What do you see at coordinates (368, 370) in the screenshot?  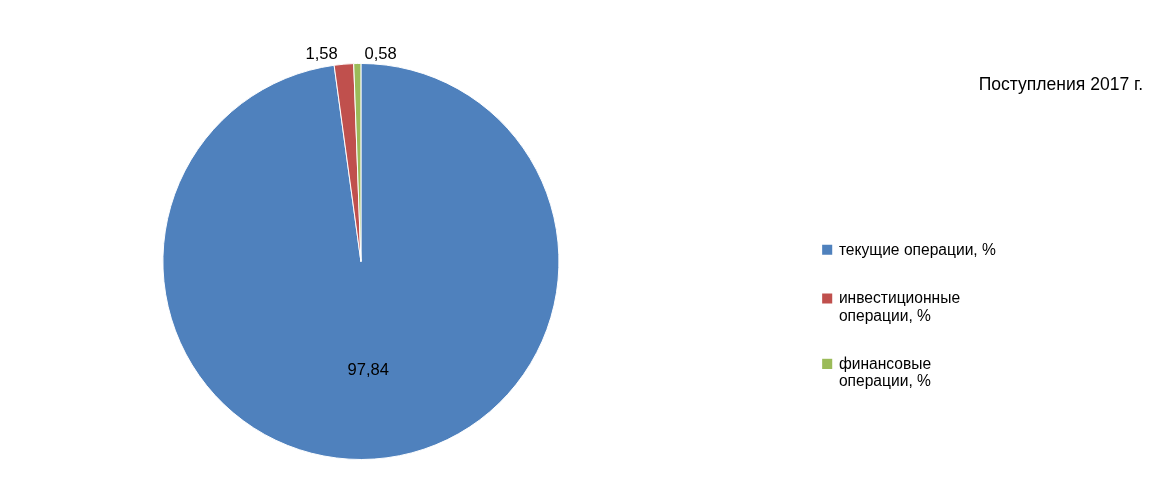 I see `data-label: 97,84` at bounding box center [368, 370].